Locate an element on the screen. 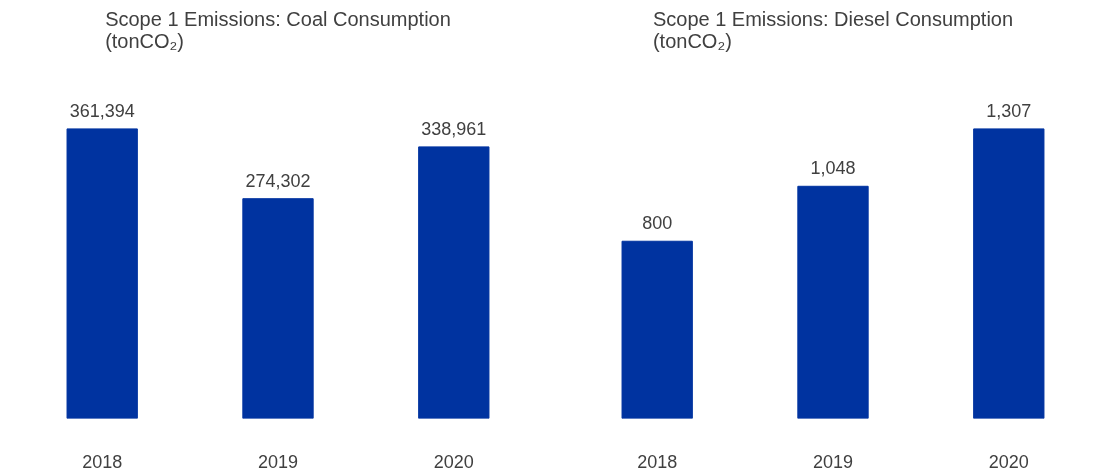 This screenshot has width=1114, height=473. data-label: 338,961 is located at coordinates (454, 128).